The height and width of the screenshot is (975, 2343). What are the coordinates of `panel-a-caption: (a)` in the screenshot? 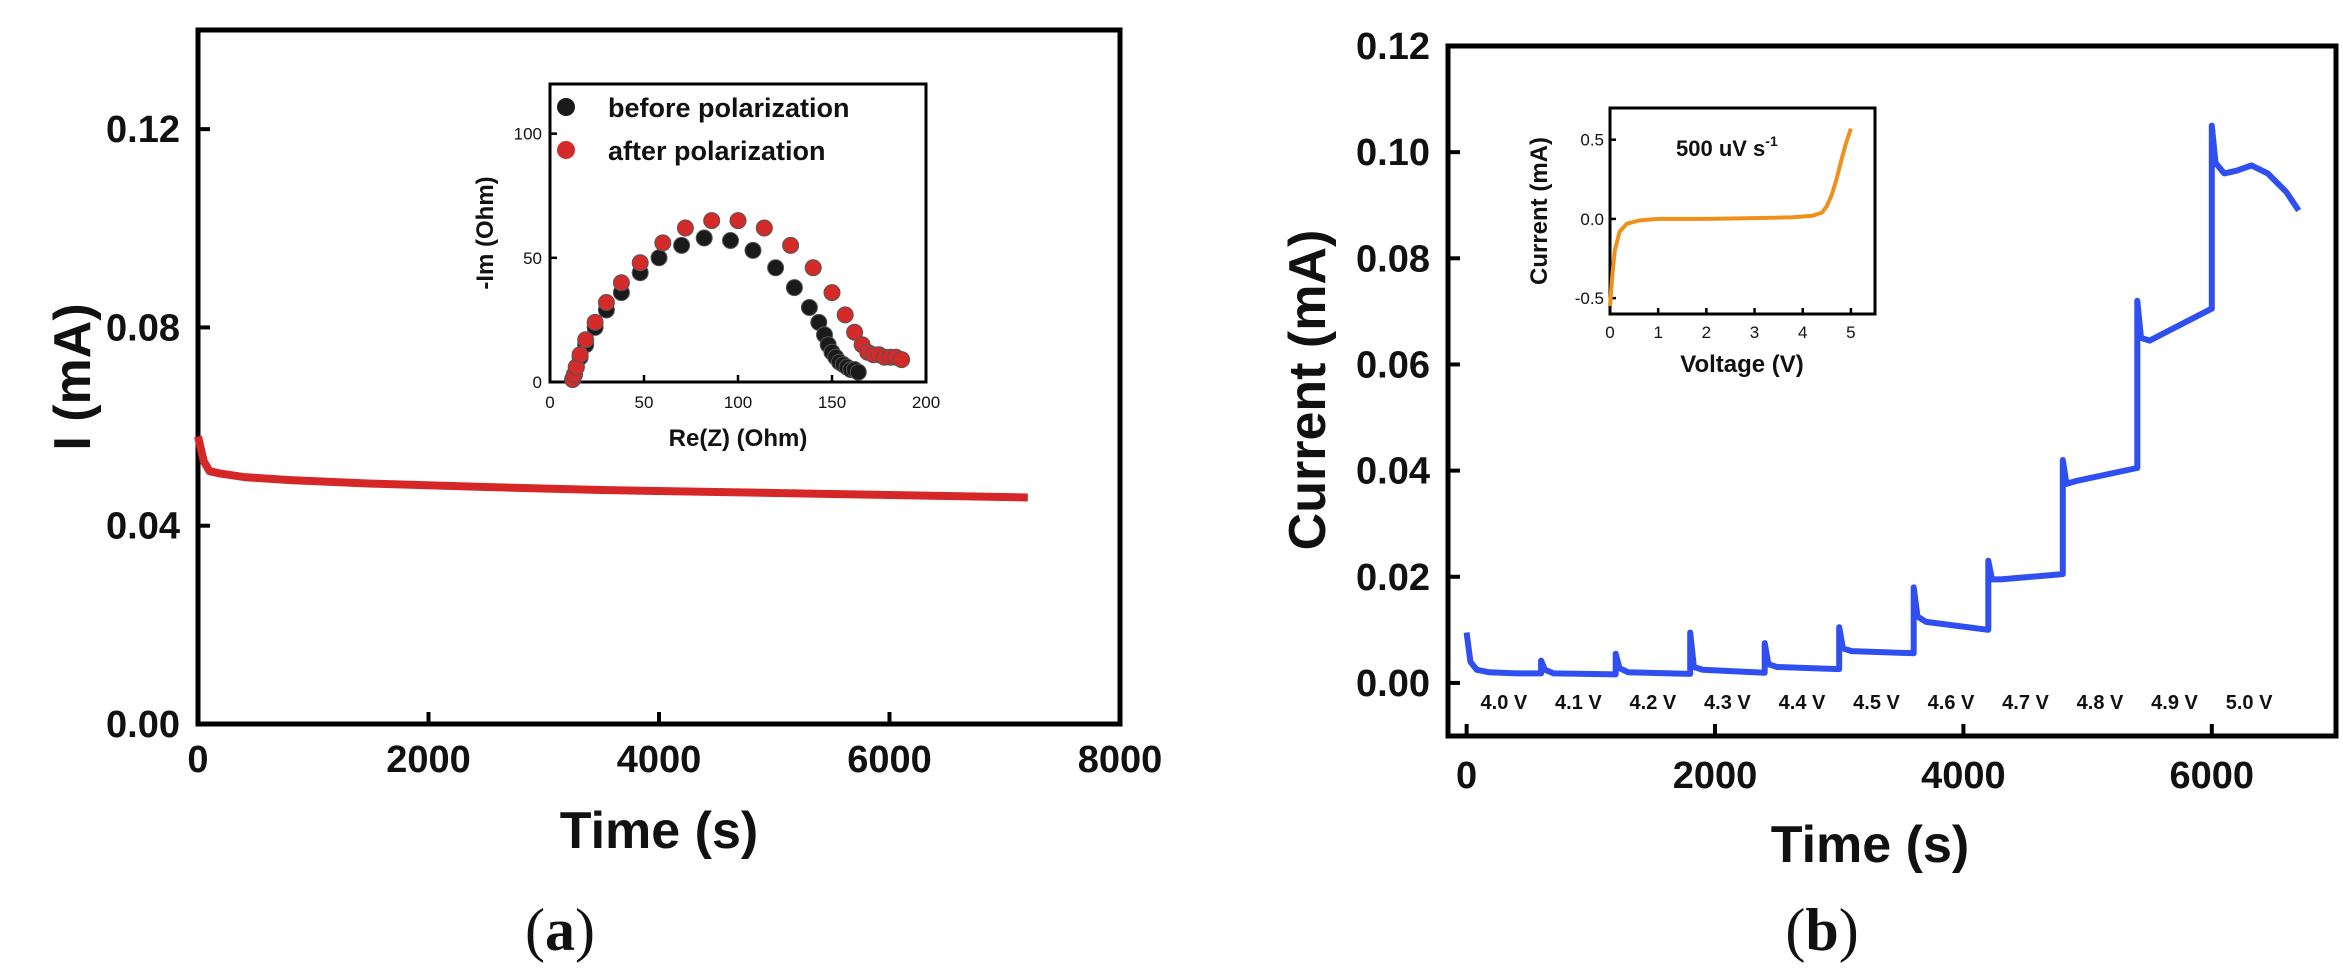 It's located at (560, 930).